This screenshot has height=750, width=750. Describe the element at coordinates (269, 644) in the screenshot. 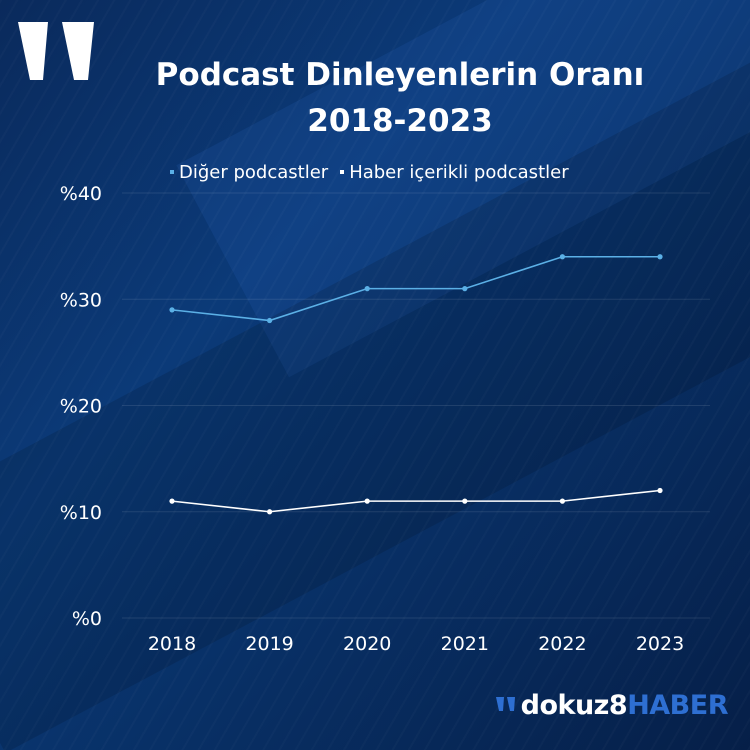

I see `x-tick-label: 2019` at that location.